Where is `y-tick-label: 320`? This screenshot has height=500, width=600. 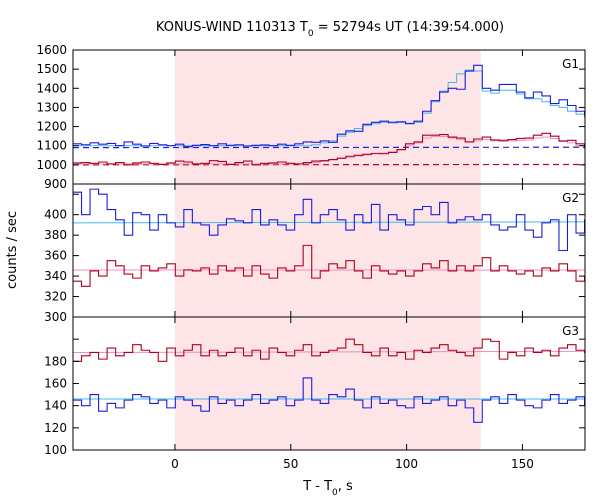 y-tick-label: 320 is located at coordinates (55, 297).